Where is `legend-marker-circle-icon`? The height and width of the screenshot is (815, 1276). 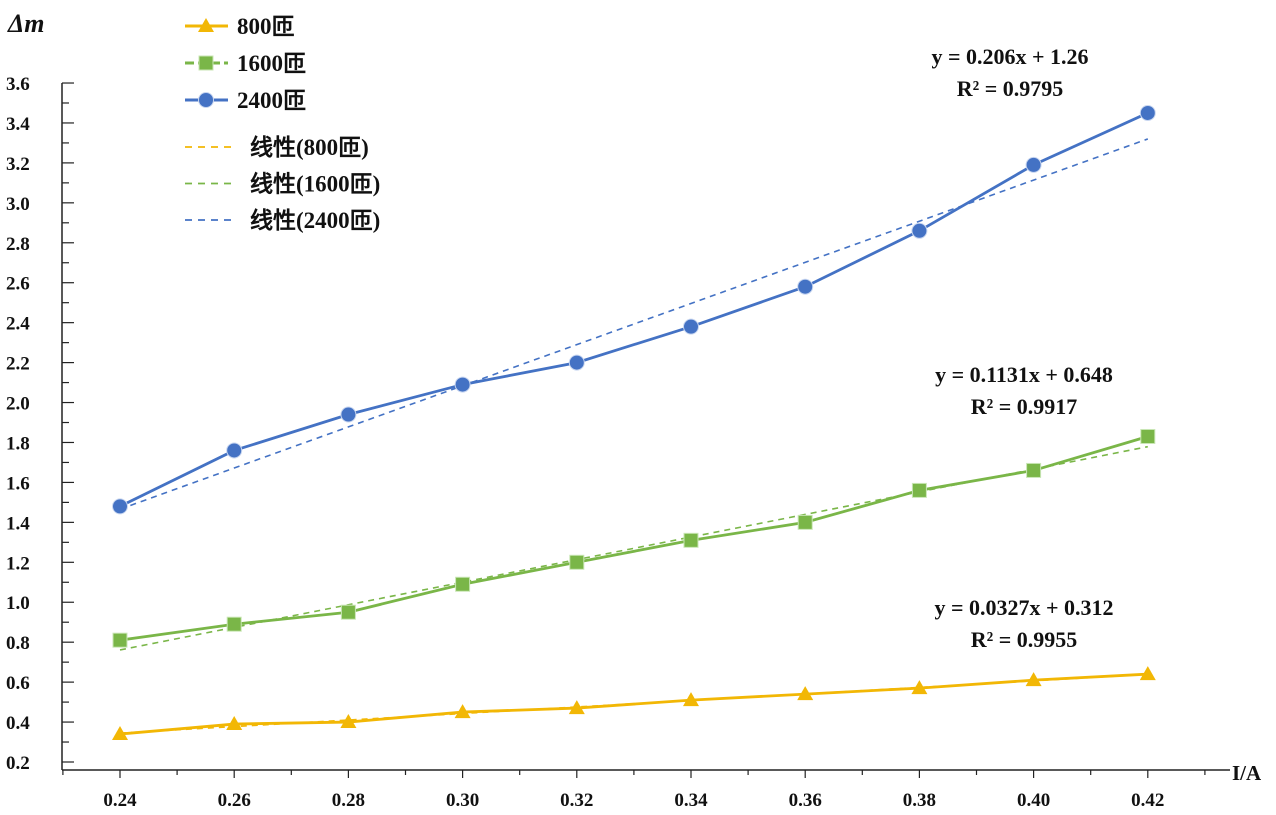 legend-marker-circle-icon is located at coordinates (206, 100).